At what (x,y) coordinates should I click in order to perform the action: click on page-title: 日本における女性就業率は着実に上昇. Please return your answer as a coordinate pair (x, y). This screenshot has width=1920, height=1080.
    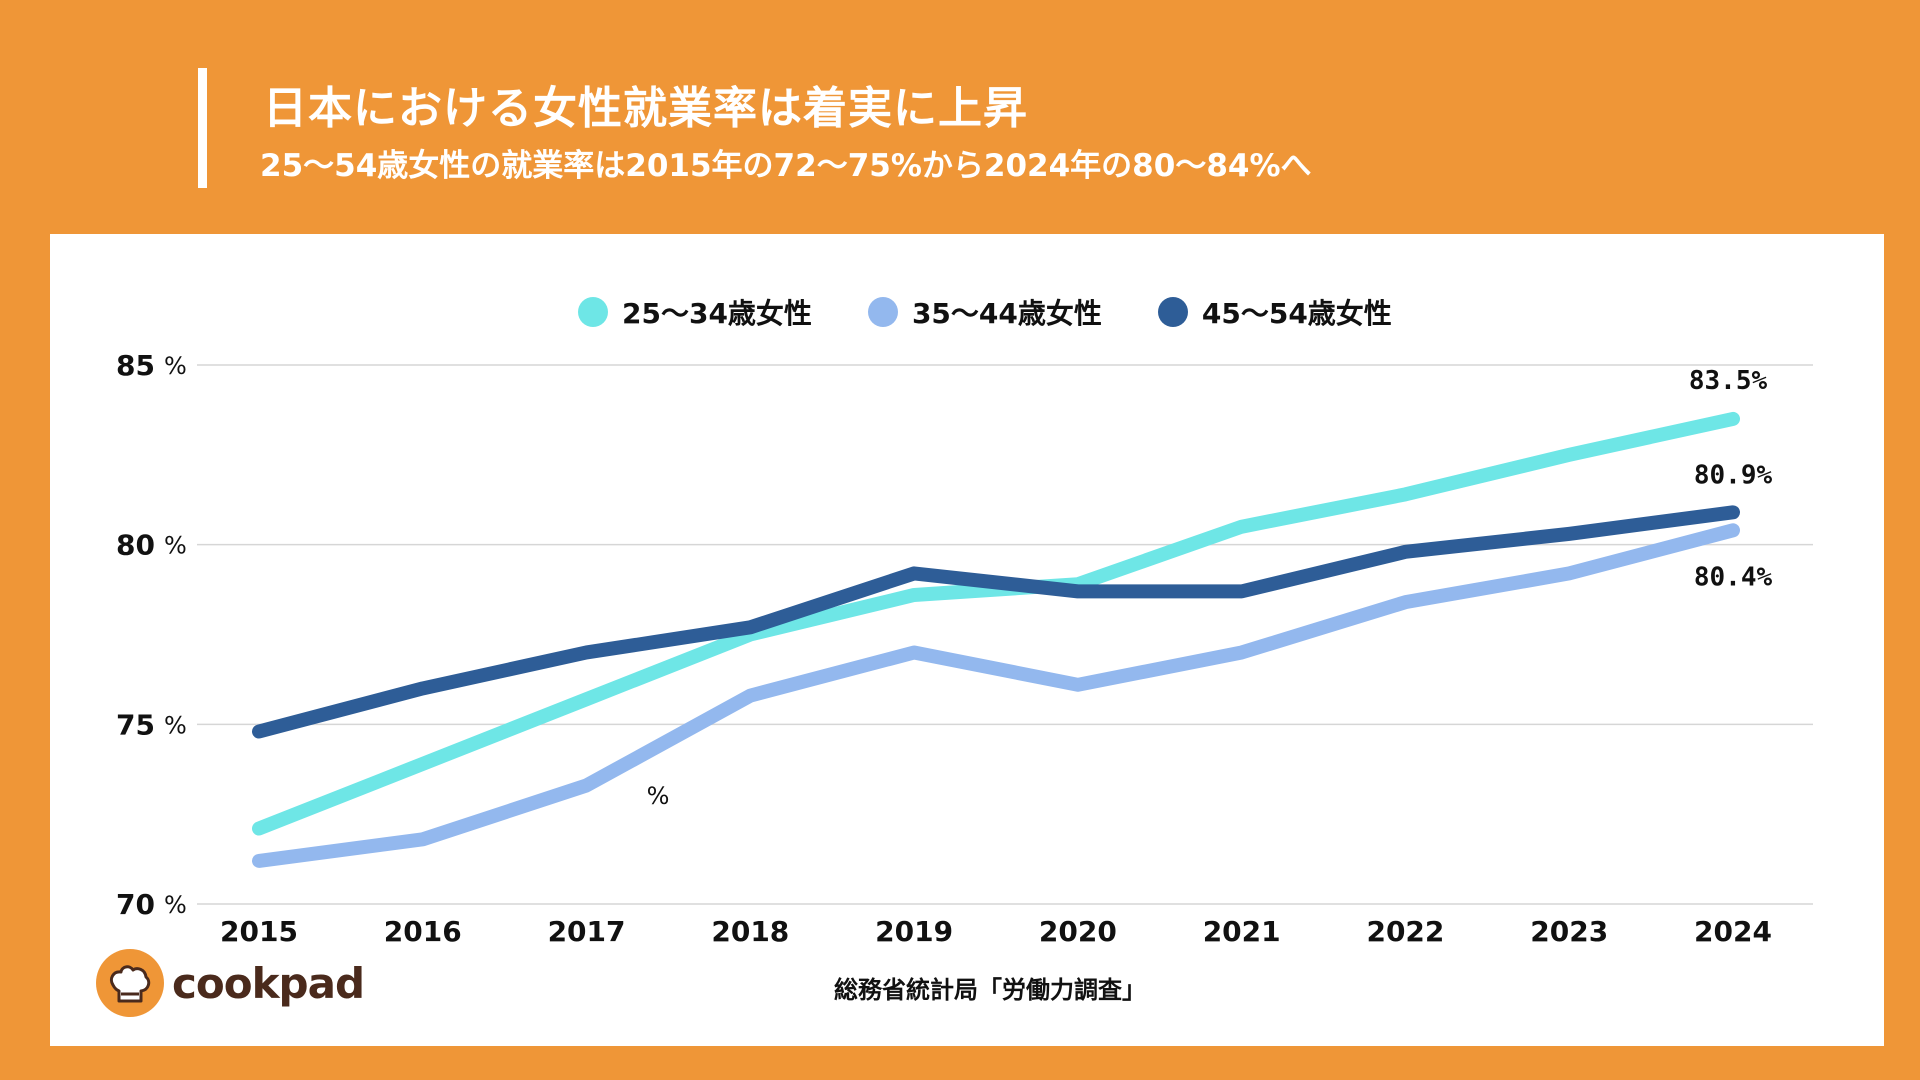
    Looking at the image, I should click on (645, 108).